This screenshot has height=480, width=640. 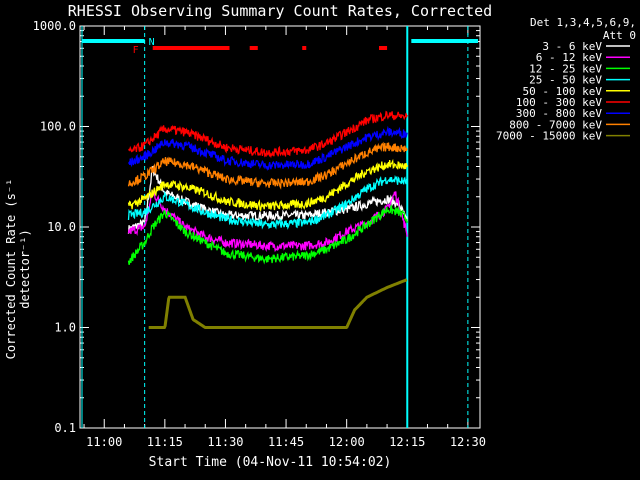 What do you see at coordinates (619, 35) in the screenshot?
I see `legend-title-line2: Att 0` at bounding box center [619, 35].